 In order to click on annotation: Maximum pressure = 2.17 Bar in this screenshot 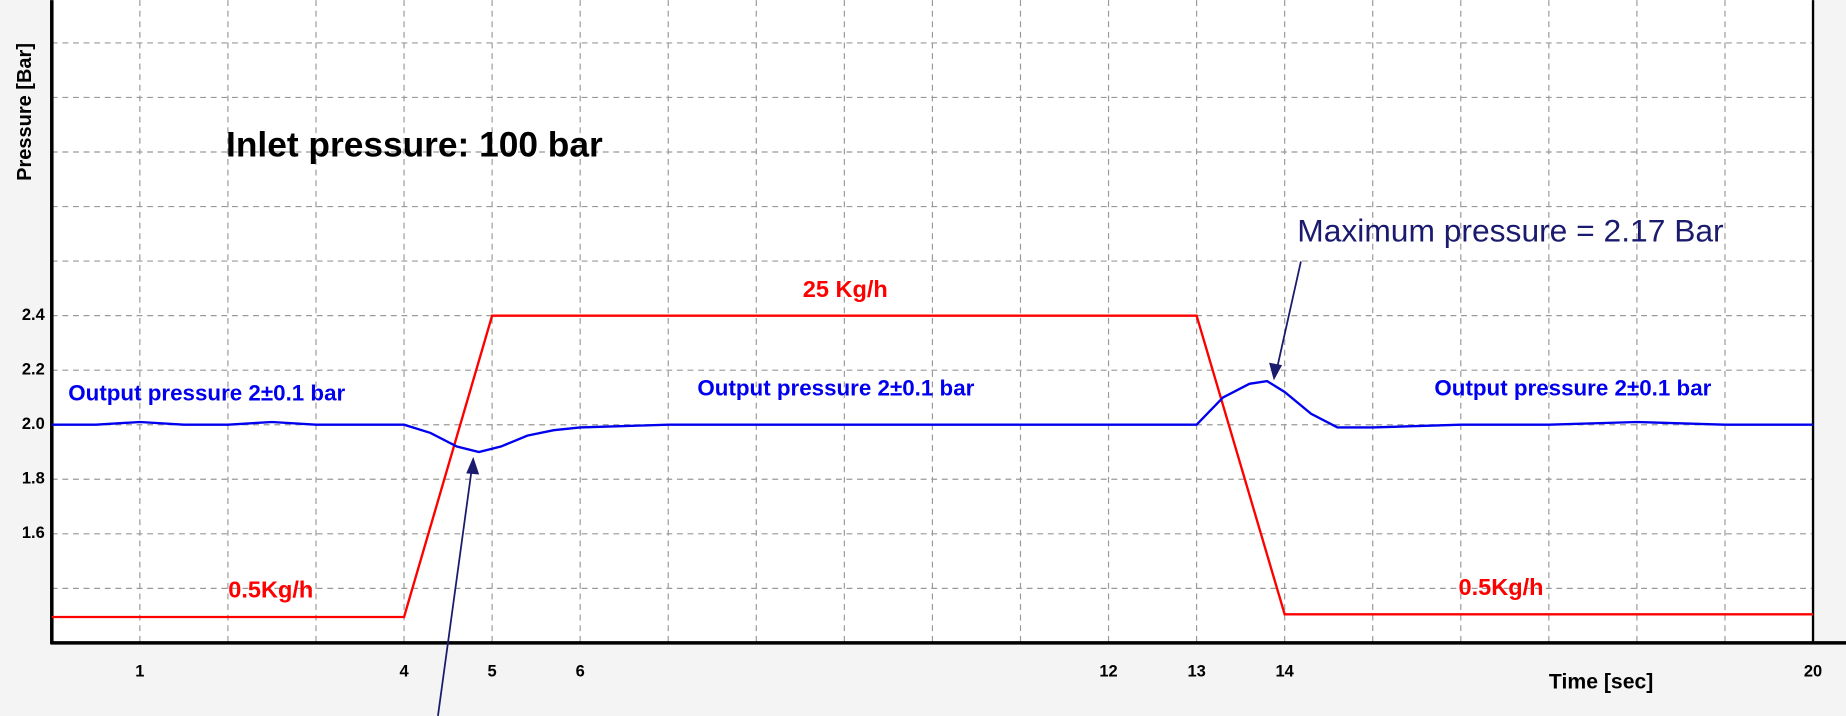, I will do `click(1510, 231)`.